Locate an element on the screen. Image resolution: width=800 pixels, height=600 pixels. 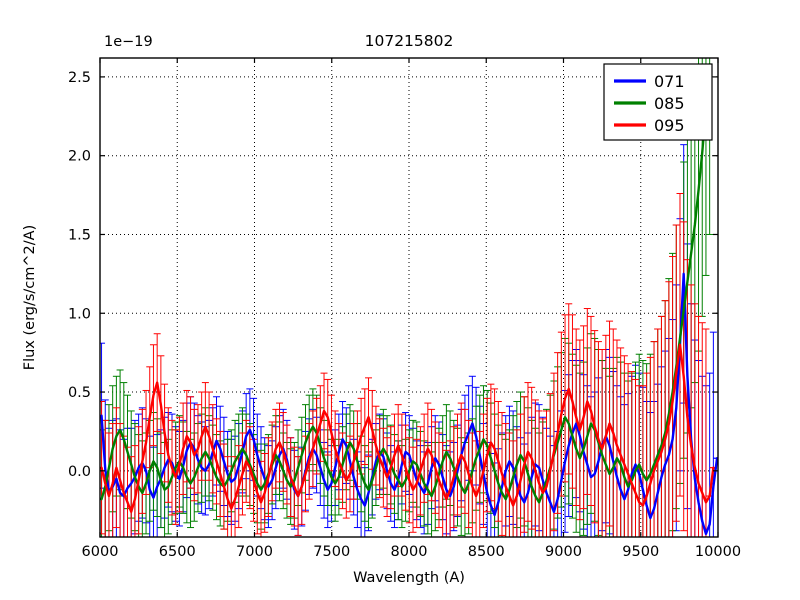
x-axis-label: Wavelength (A) is located at coordinates (409, 578).